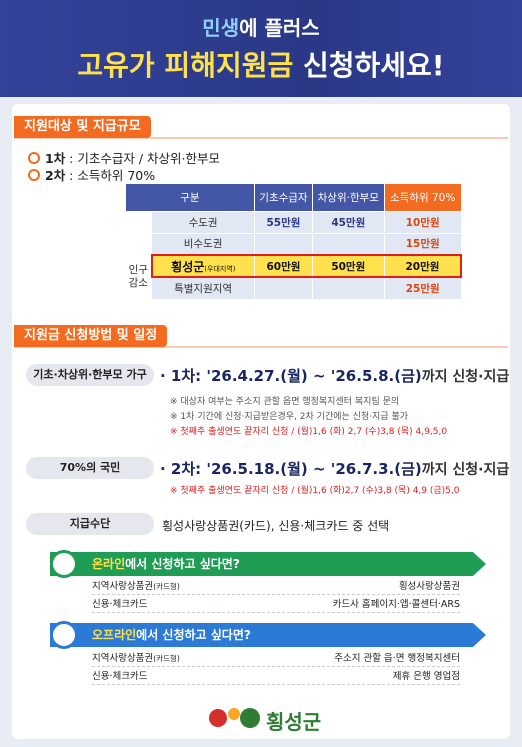 This screenshot has width=522, height=747. I want to click on kicker: 민생에 플러스, so click(261, 26).